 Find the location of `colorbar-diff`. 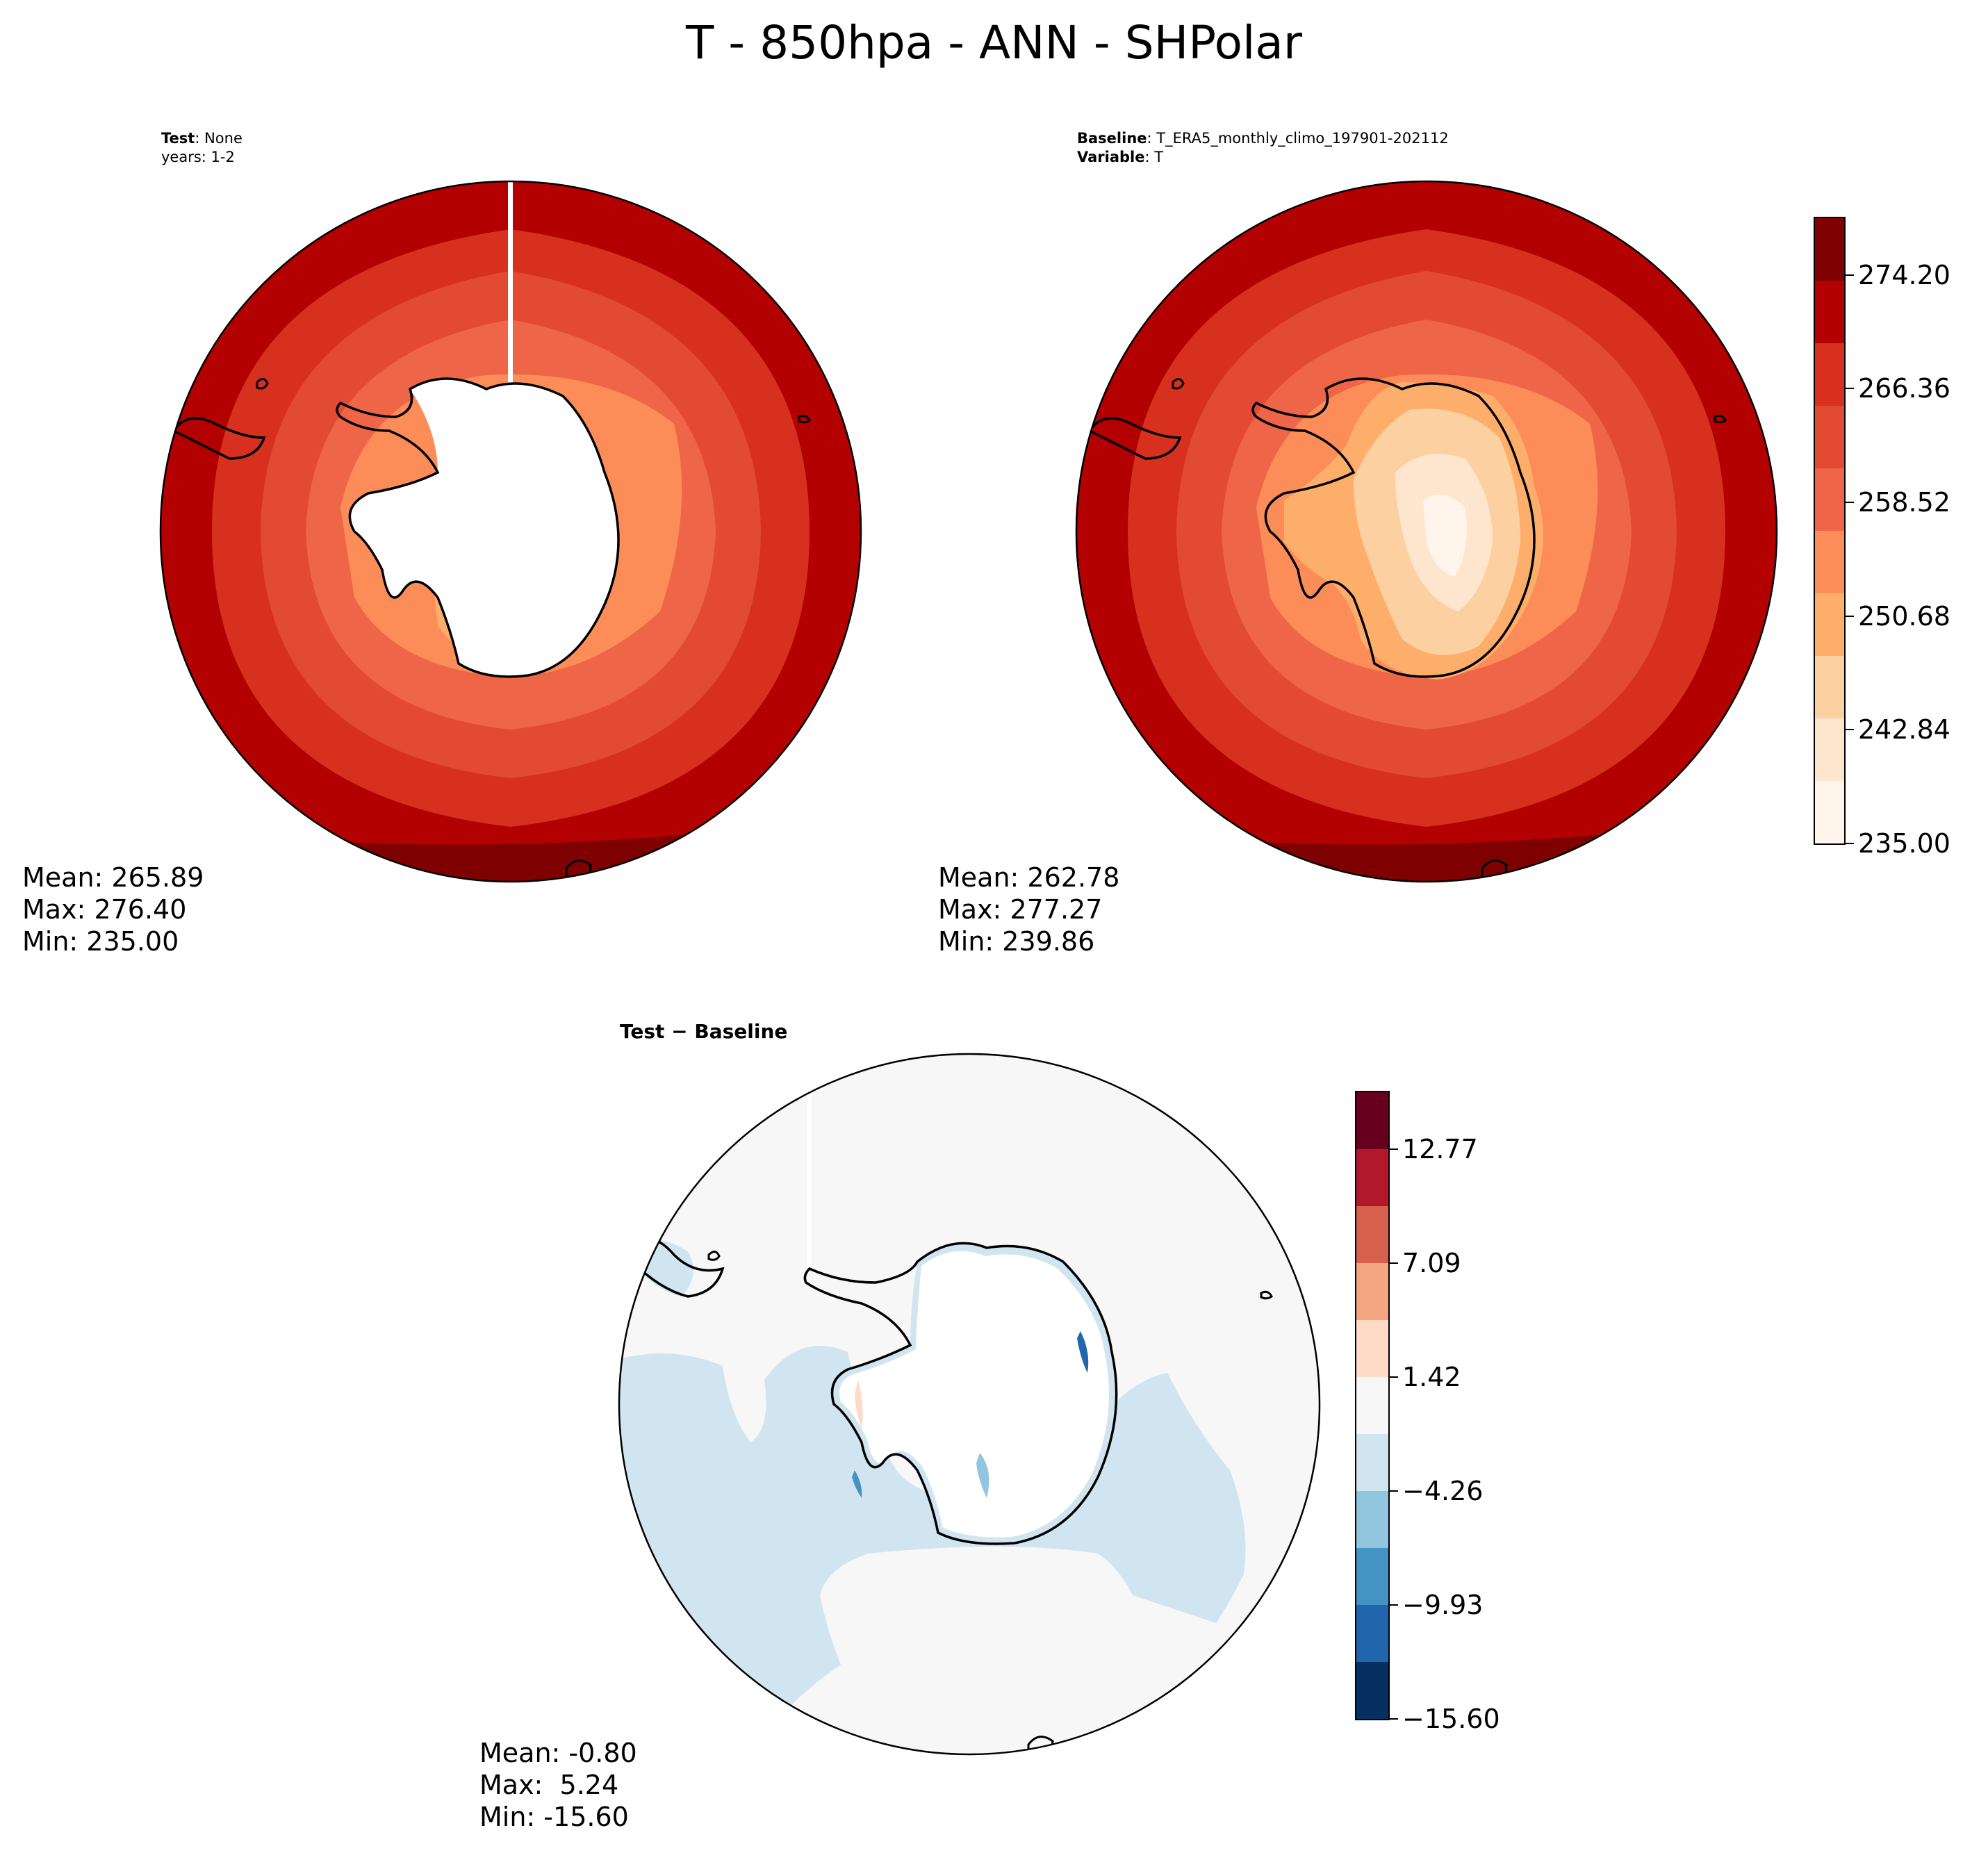

colorbar-diff is located at coordinates (1372, 1405).